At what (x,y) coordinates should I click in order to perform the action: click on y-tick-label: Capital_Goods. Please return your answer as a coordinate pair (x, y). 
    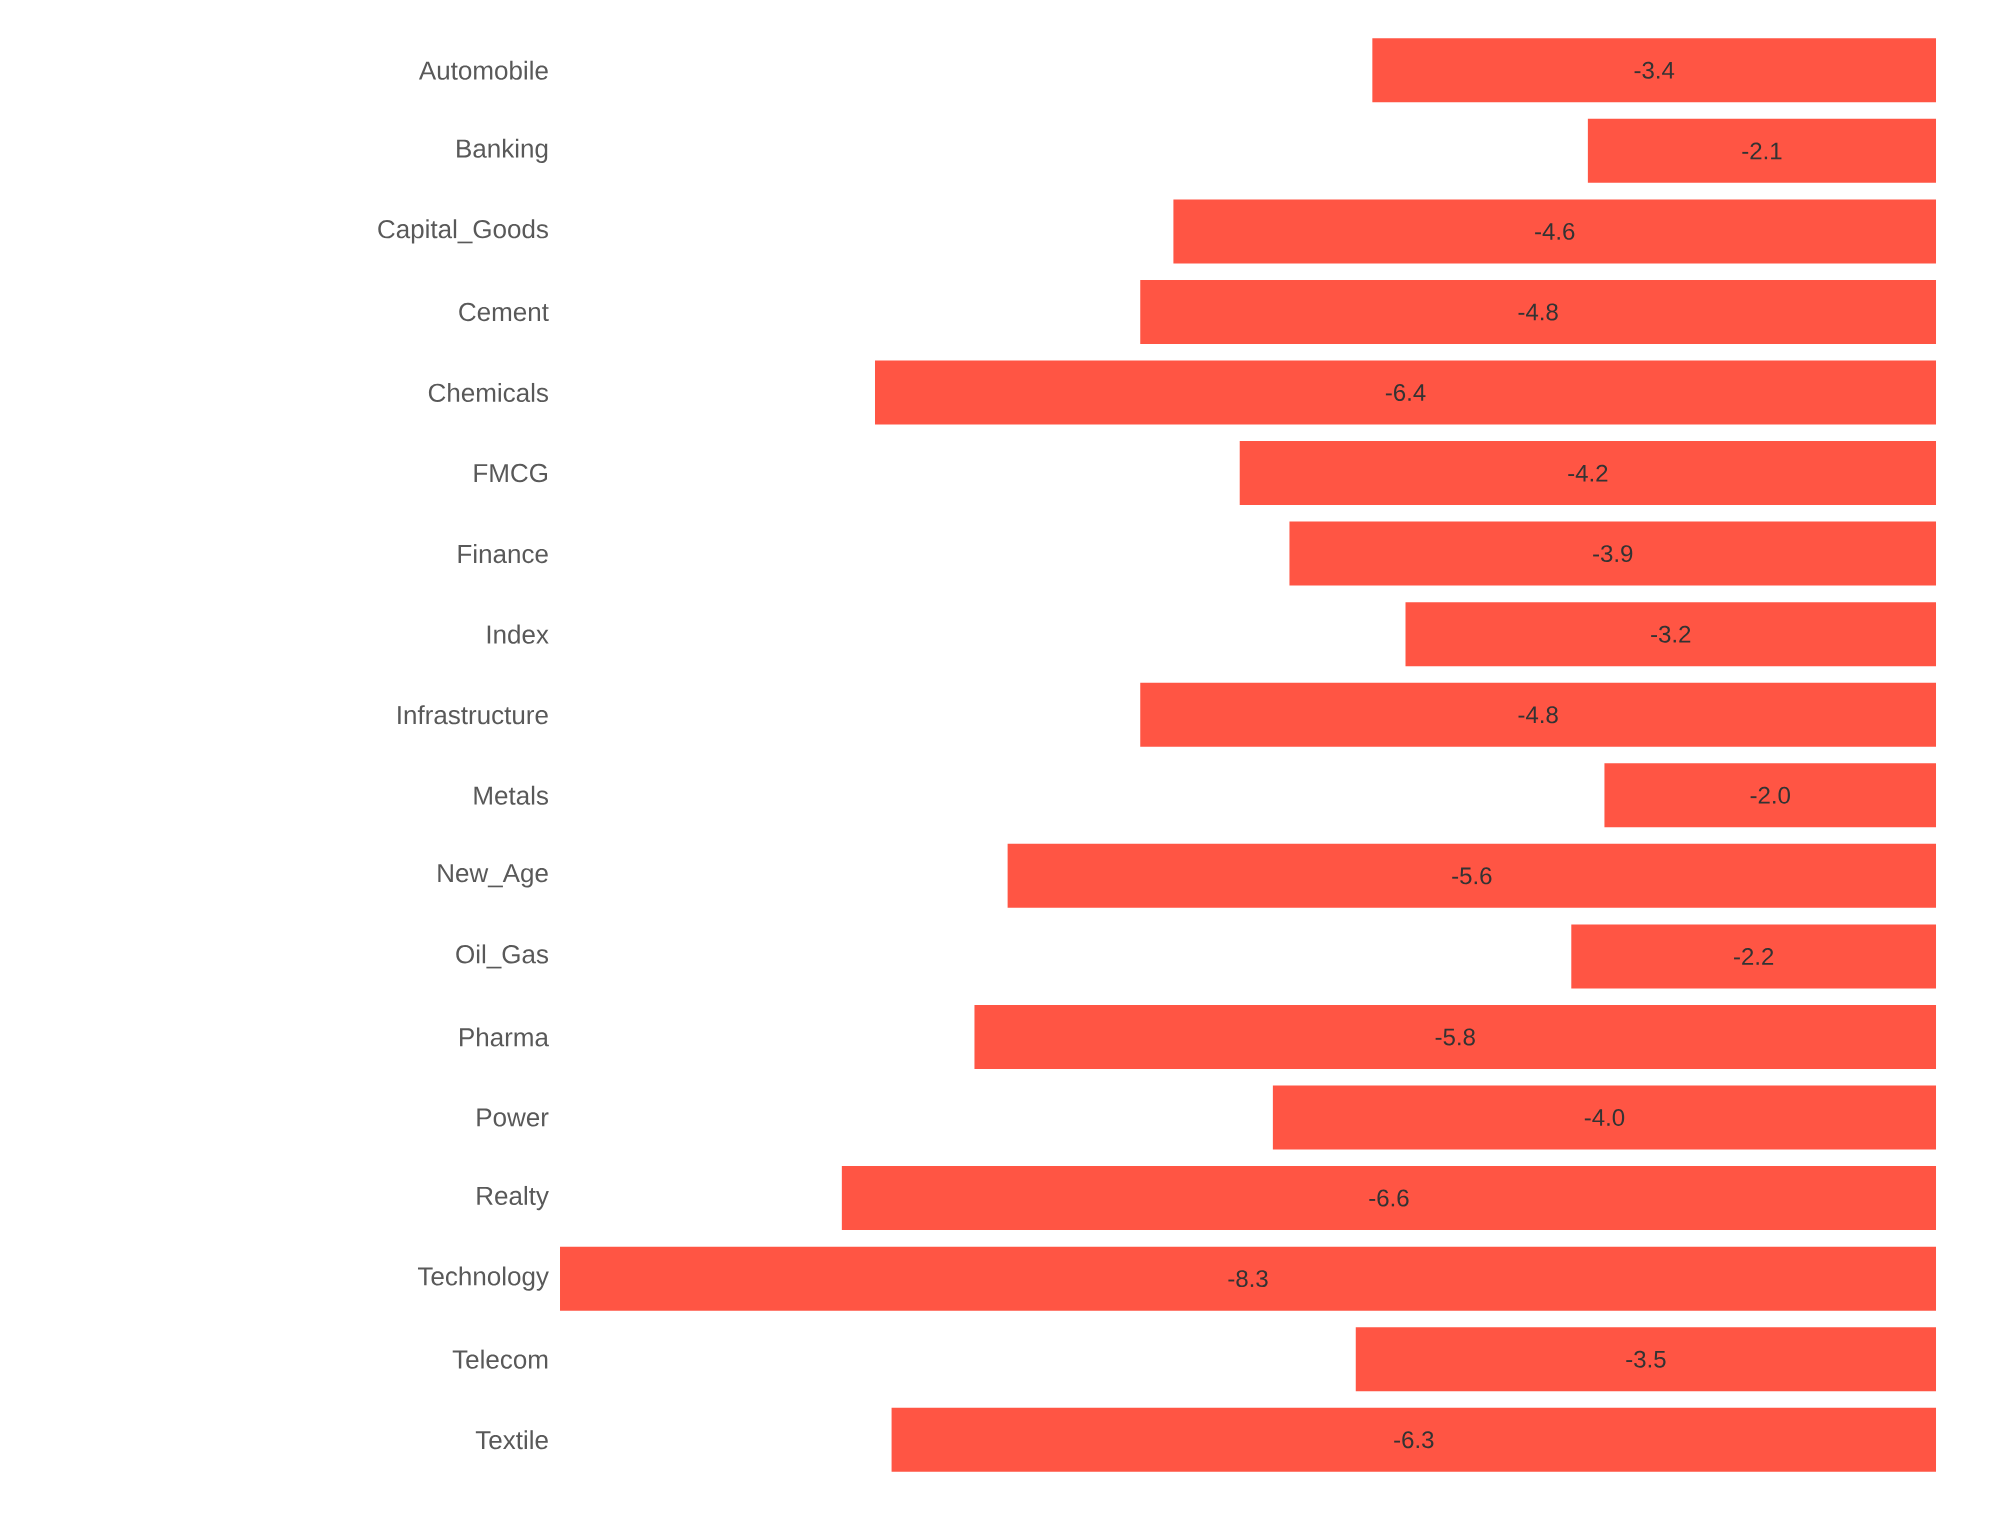
    Looking at the image, I should click on (463, 231).